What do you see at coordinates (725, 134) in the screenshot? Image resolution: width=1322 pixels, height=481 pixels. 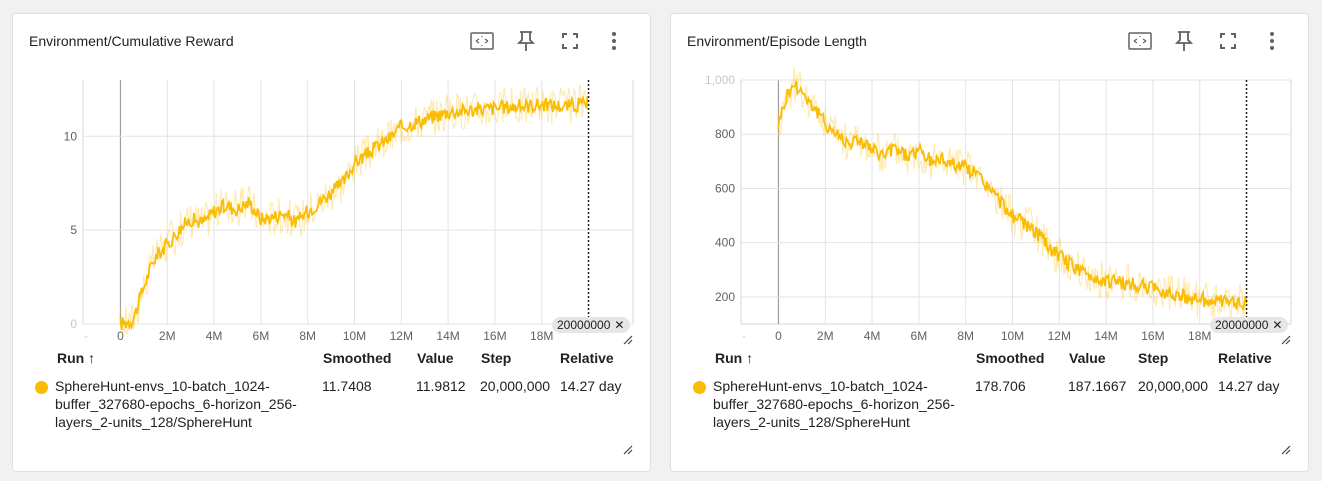 I see `y-tick-label: 800` at bounding box center [725, 134].